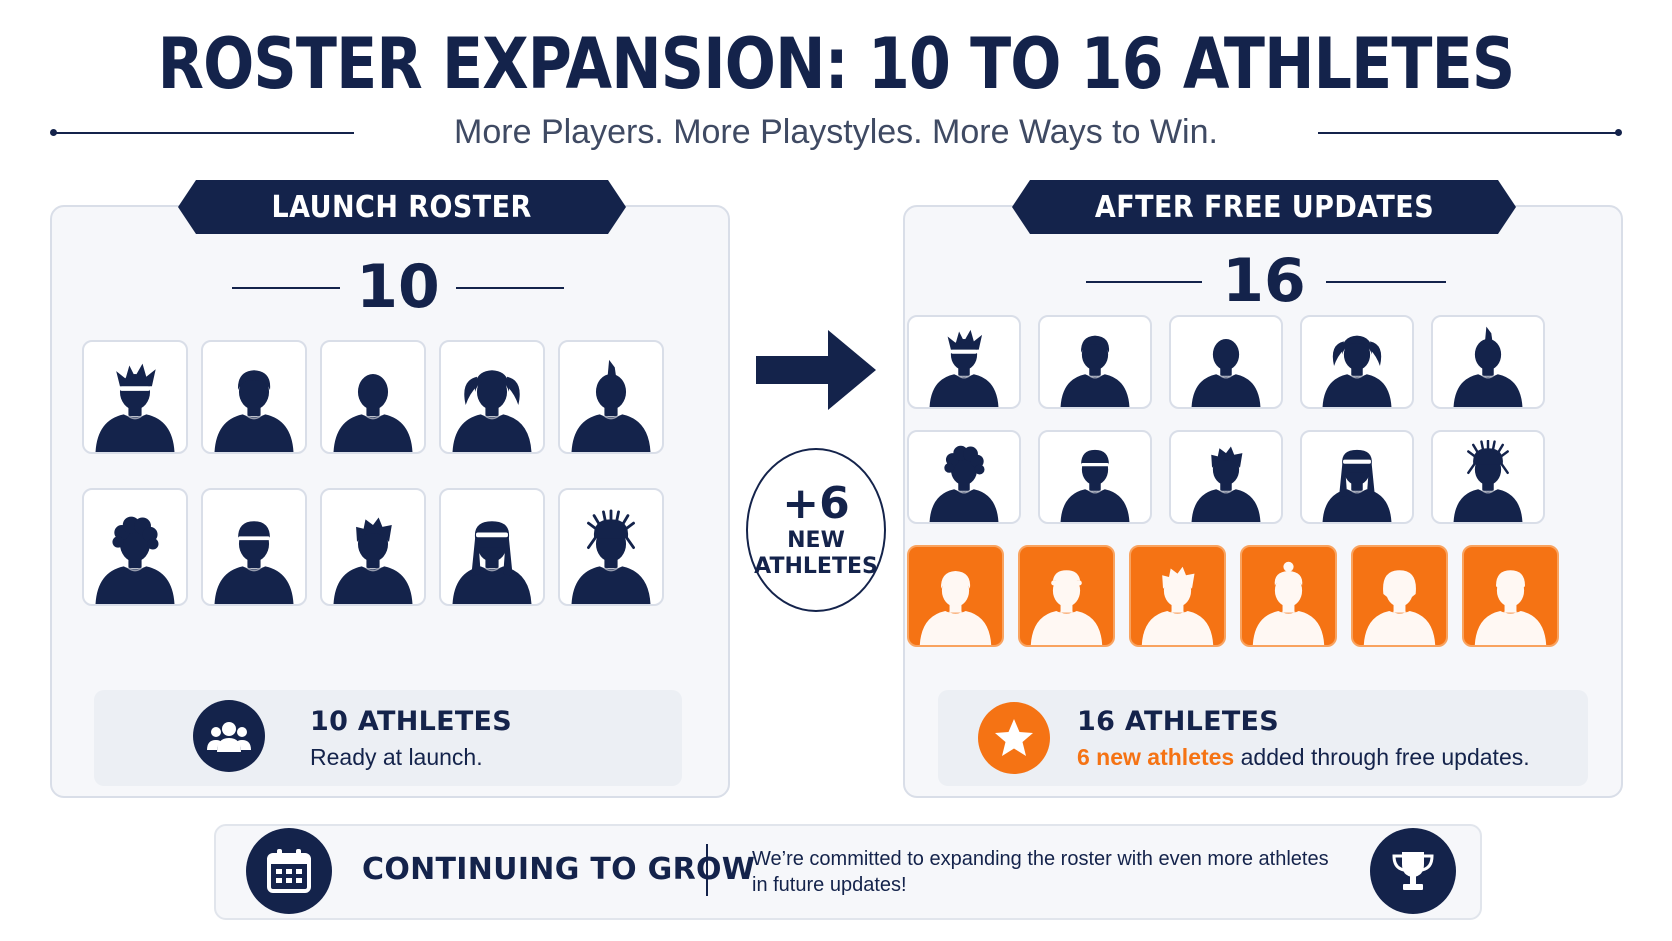  What do you see at coordinates (396, 757) in the screenshot?
I see `launch-info-sub: Ready at launch.` at bounding box center [396, 757].